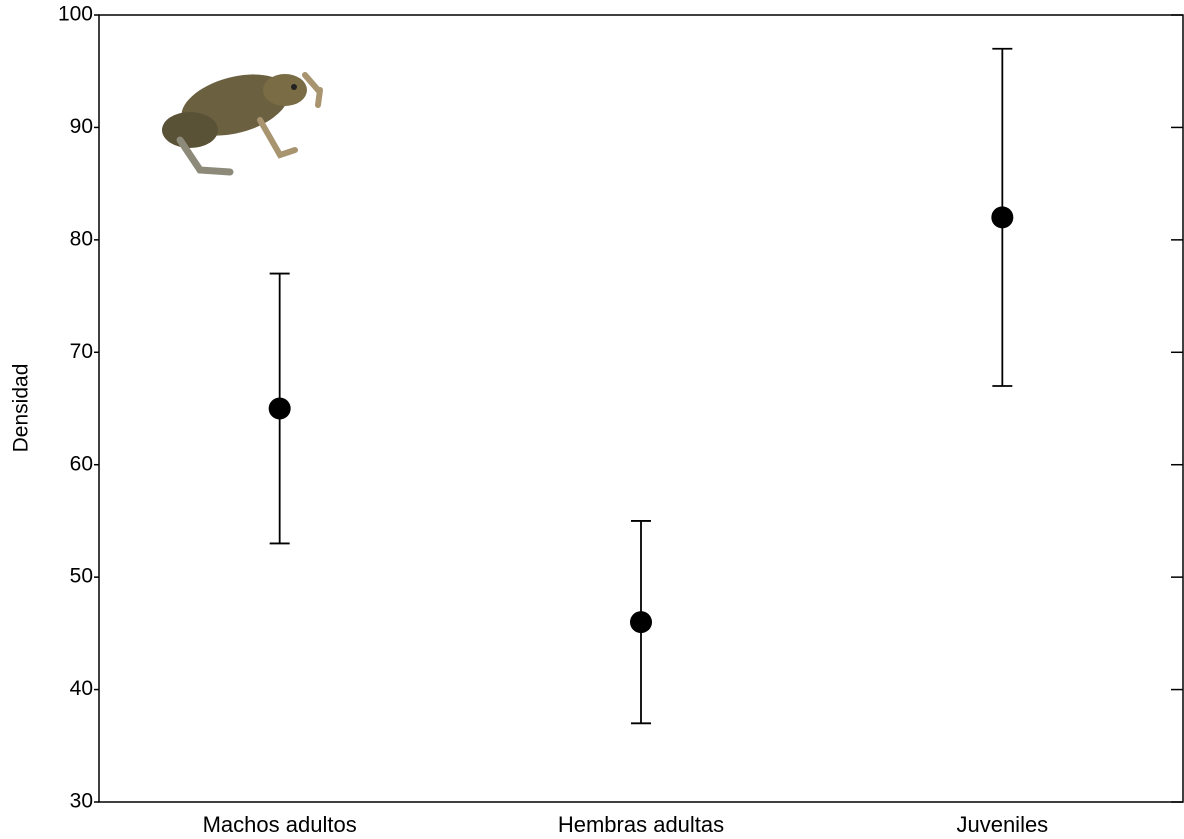 This screenshot has width=1184, height=839. I want to click on frog-eye, so click(294, 87).